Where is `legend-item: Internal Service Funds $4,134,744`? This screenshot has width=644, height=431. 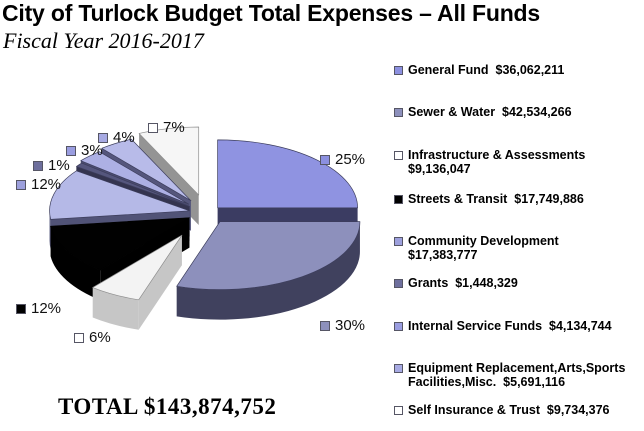
legend-item: Internal Service Funds $4,134,744 is located at coordinates (510, 326).